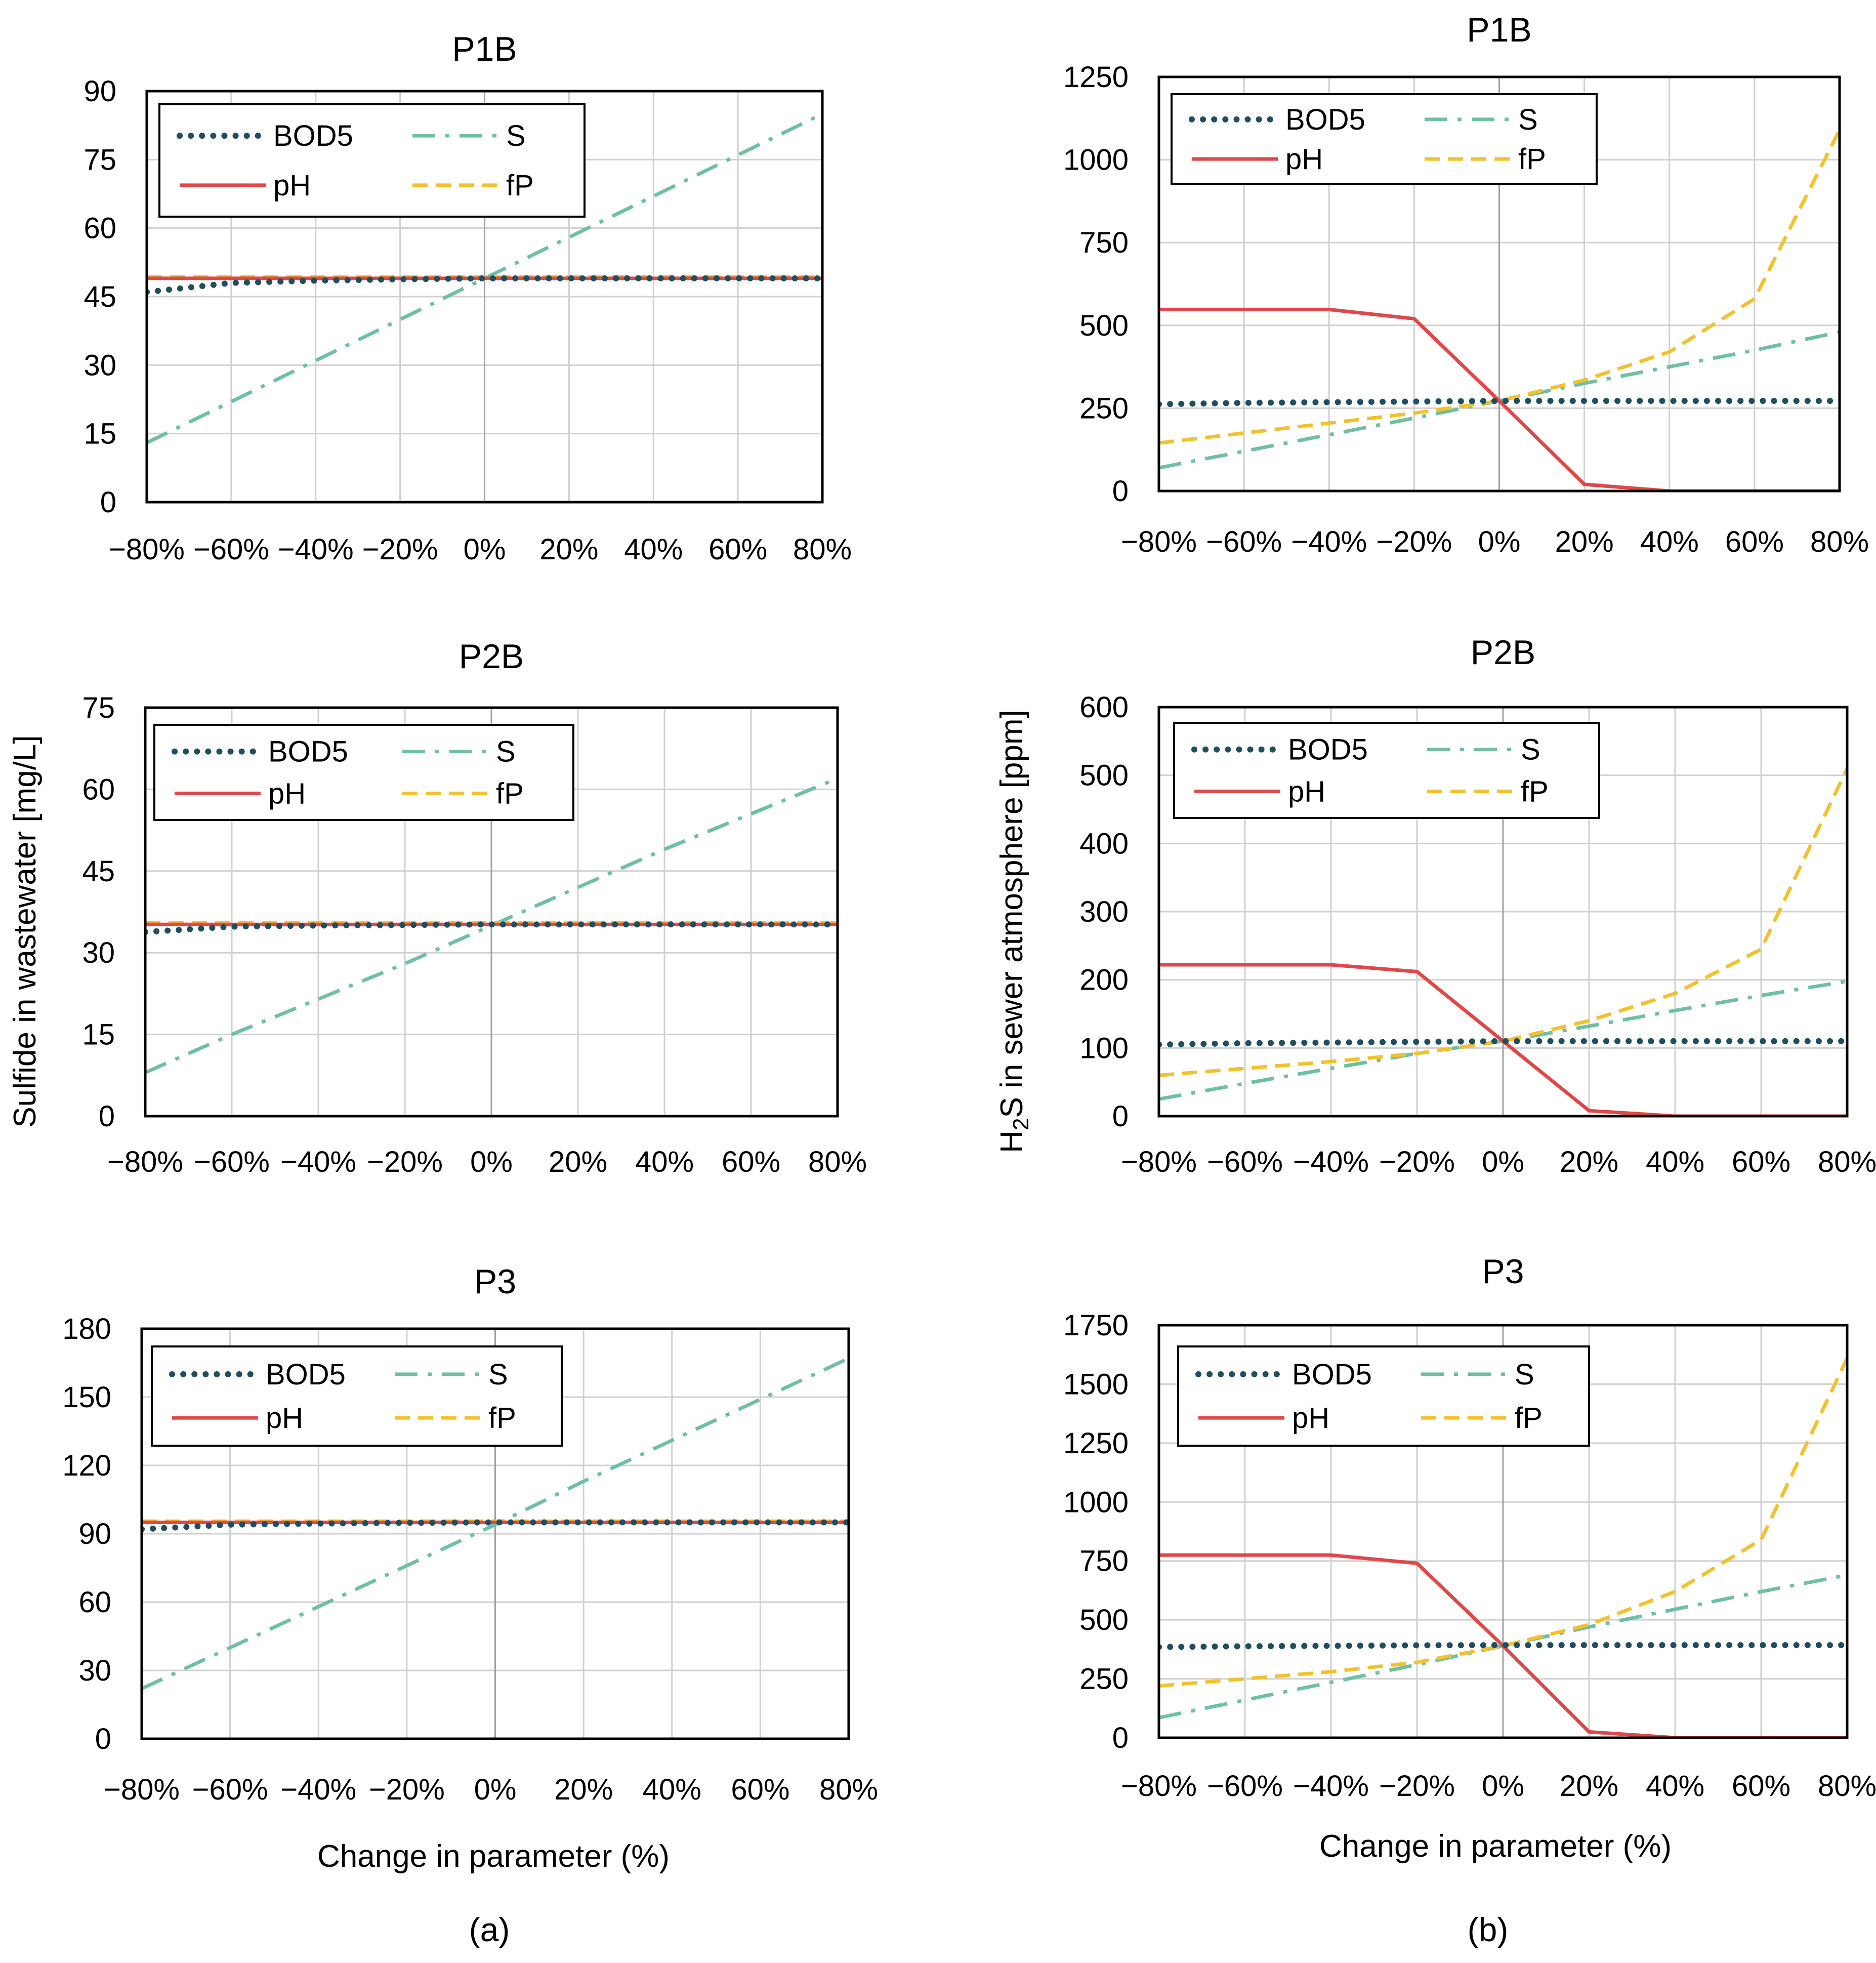 Image resolution: width=1876 pixels, height=1963 pixels. Describe the element at coordinates (1104, 1049) in the screenshot. I see `y-tick-label: 100` at that location.